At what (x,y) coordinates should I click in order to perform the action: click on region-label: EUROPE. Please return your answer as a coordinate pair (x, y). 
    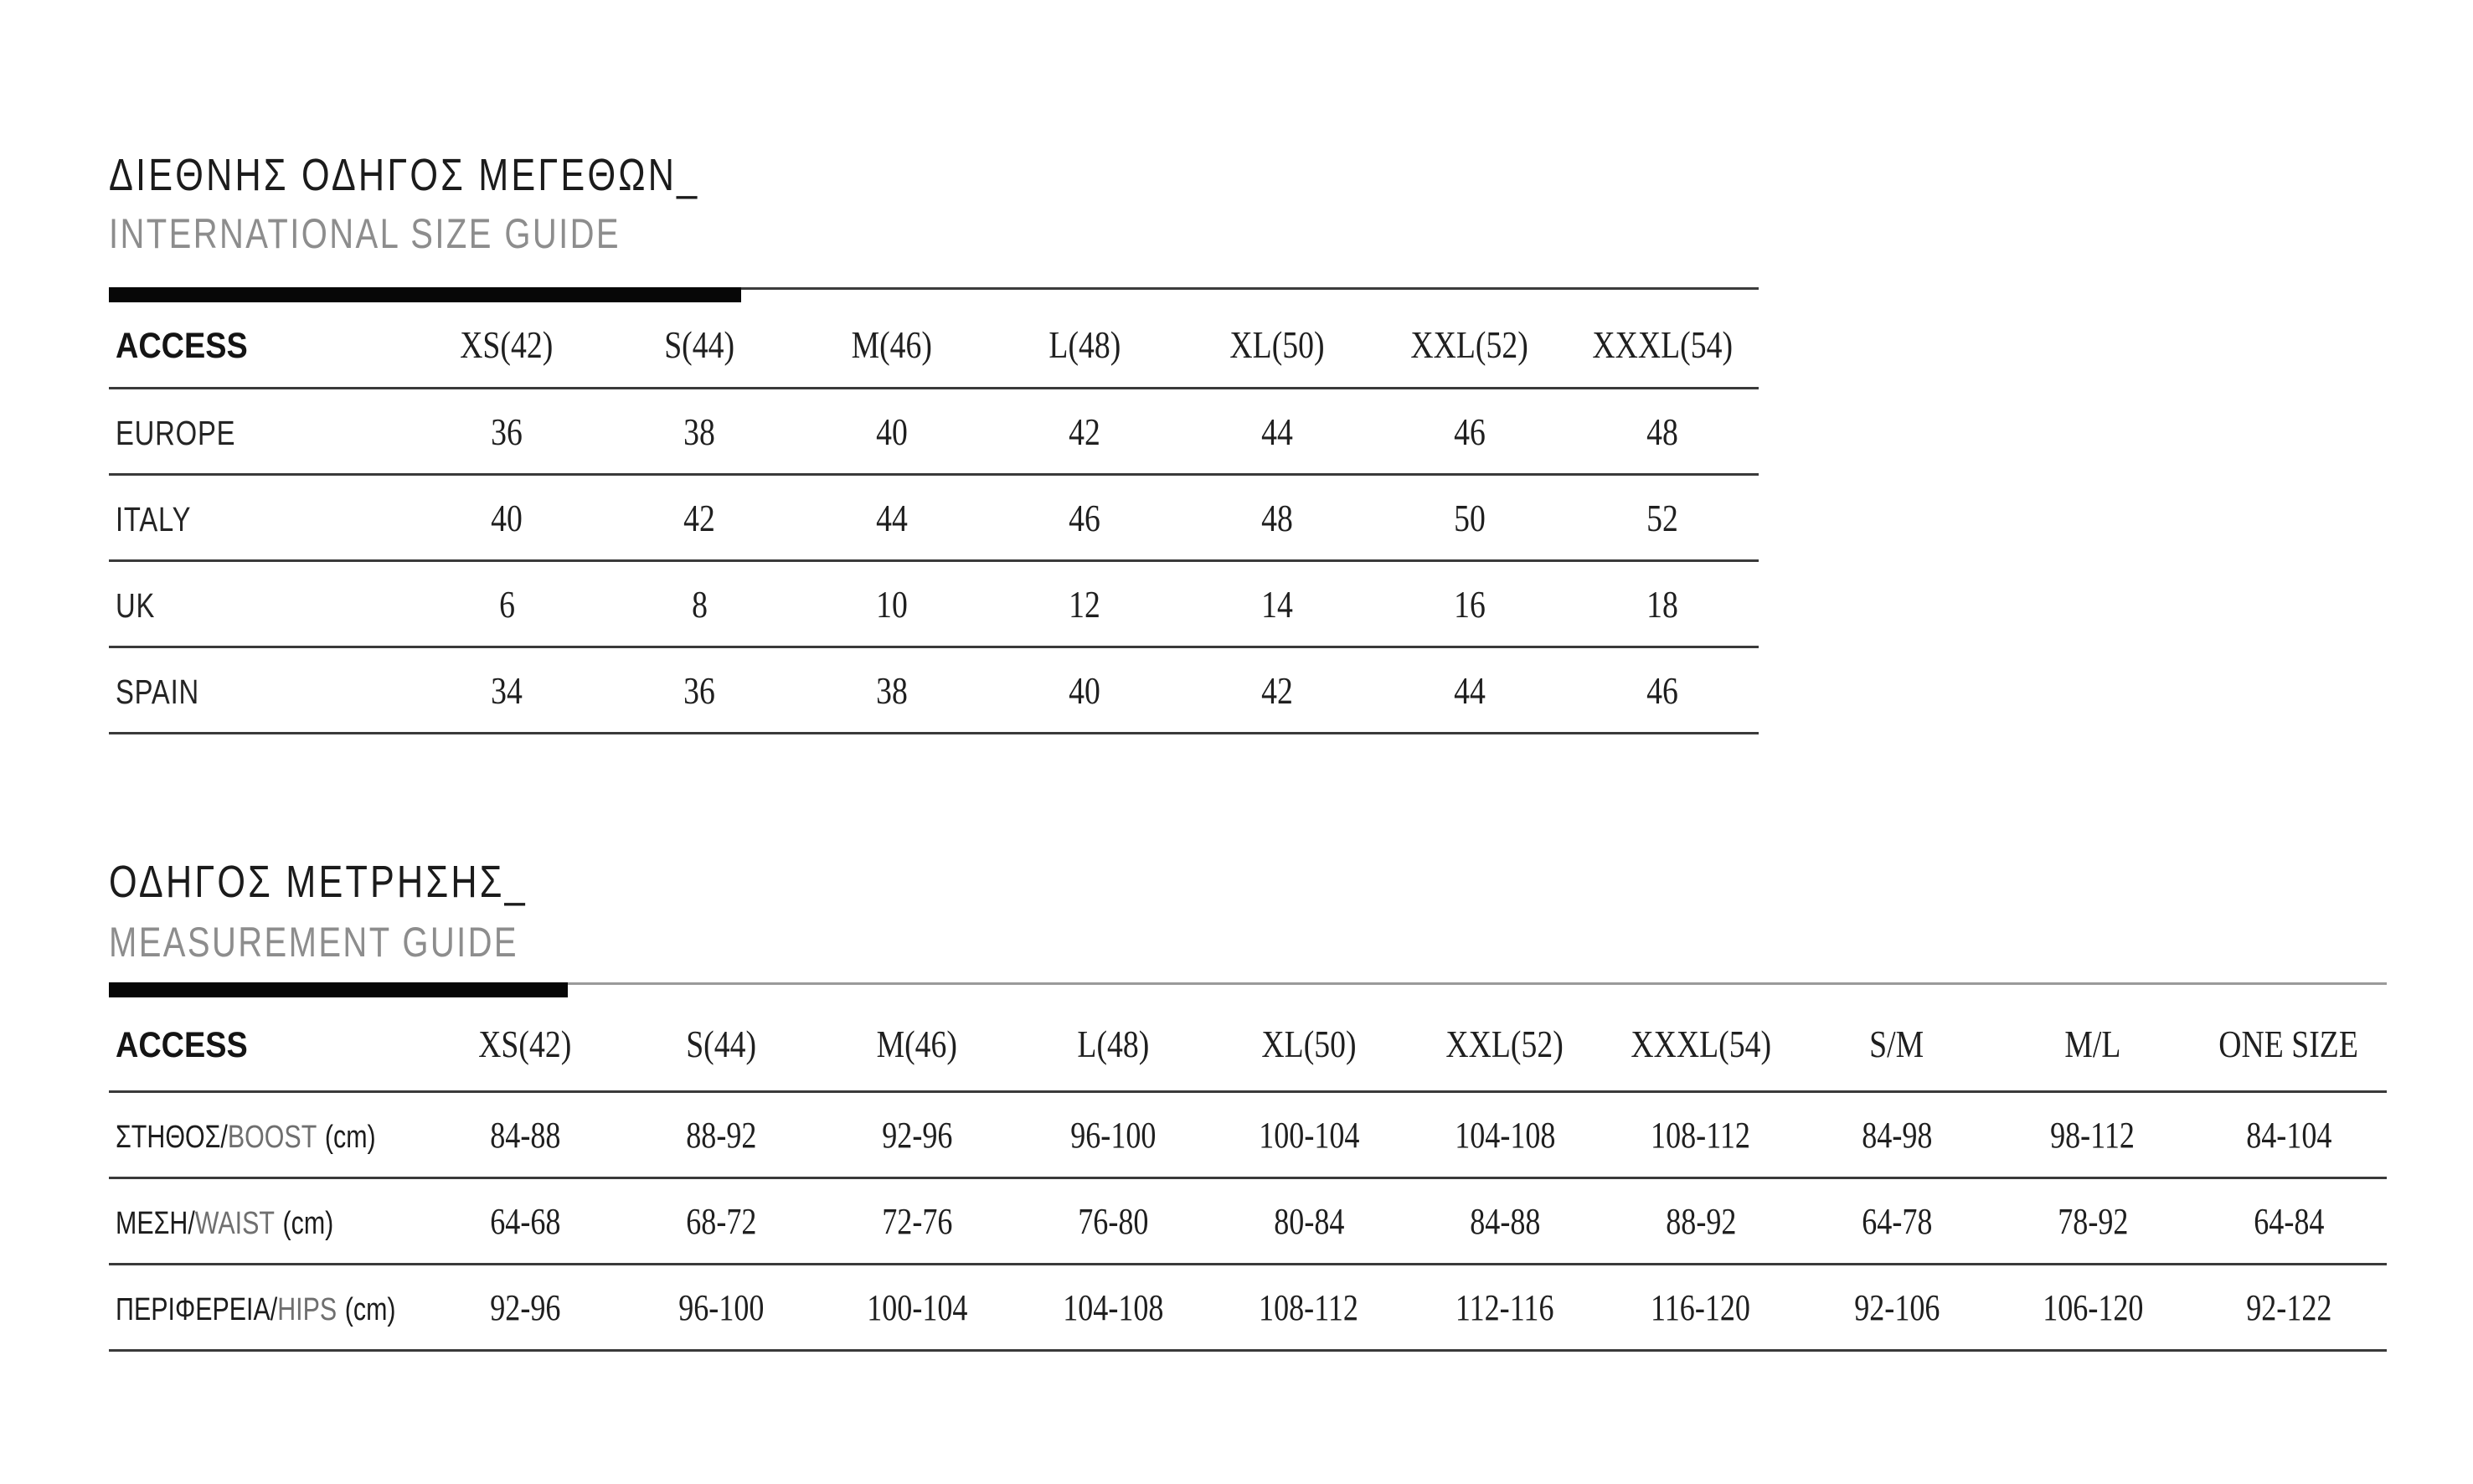
    Looking at the image, I should click on (176, 432).